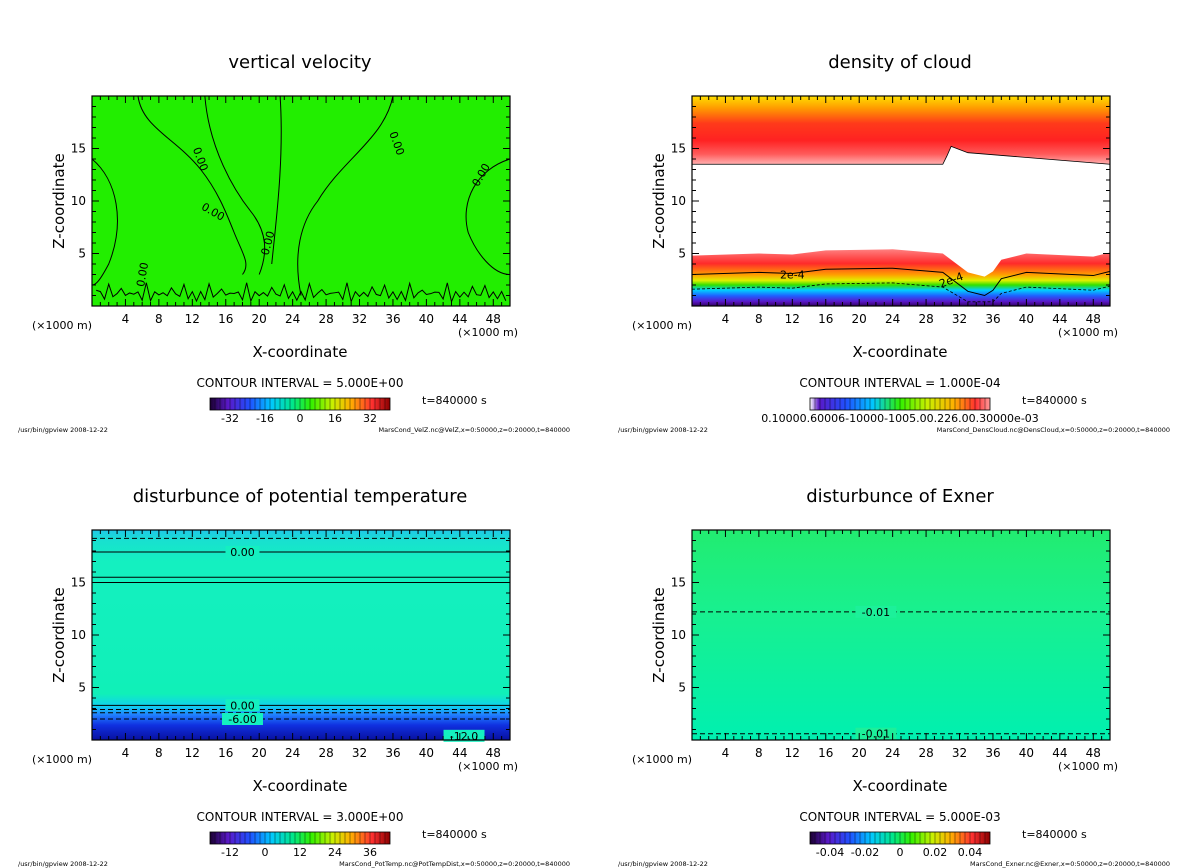 The image size is (1200, 868). What do you see at coordinates (230, 418) in the screenshot?
I see `colorbar-tick-label: -32` at bounding box center [230, 418].